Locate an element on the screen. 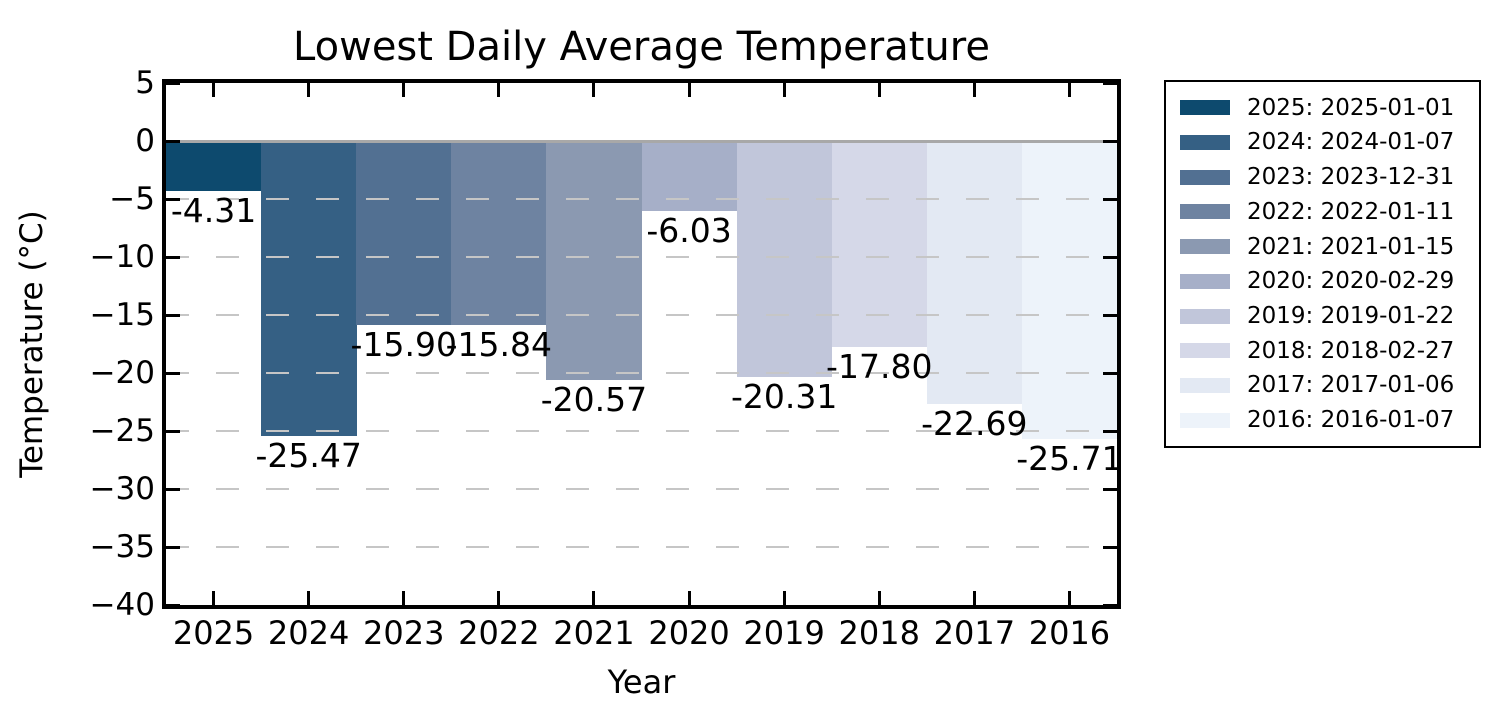 The width and height of the screenshot is (1508, 724). x-tick-label-2016: 2016 is located at coordinates (1069, 633).